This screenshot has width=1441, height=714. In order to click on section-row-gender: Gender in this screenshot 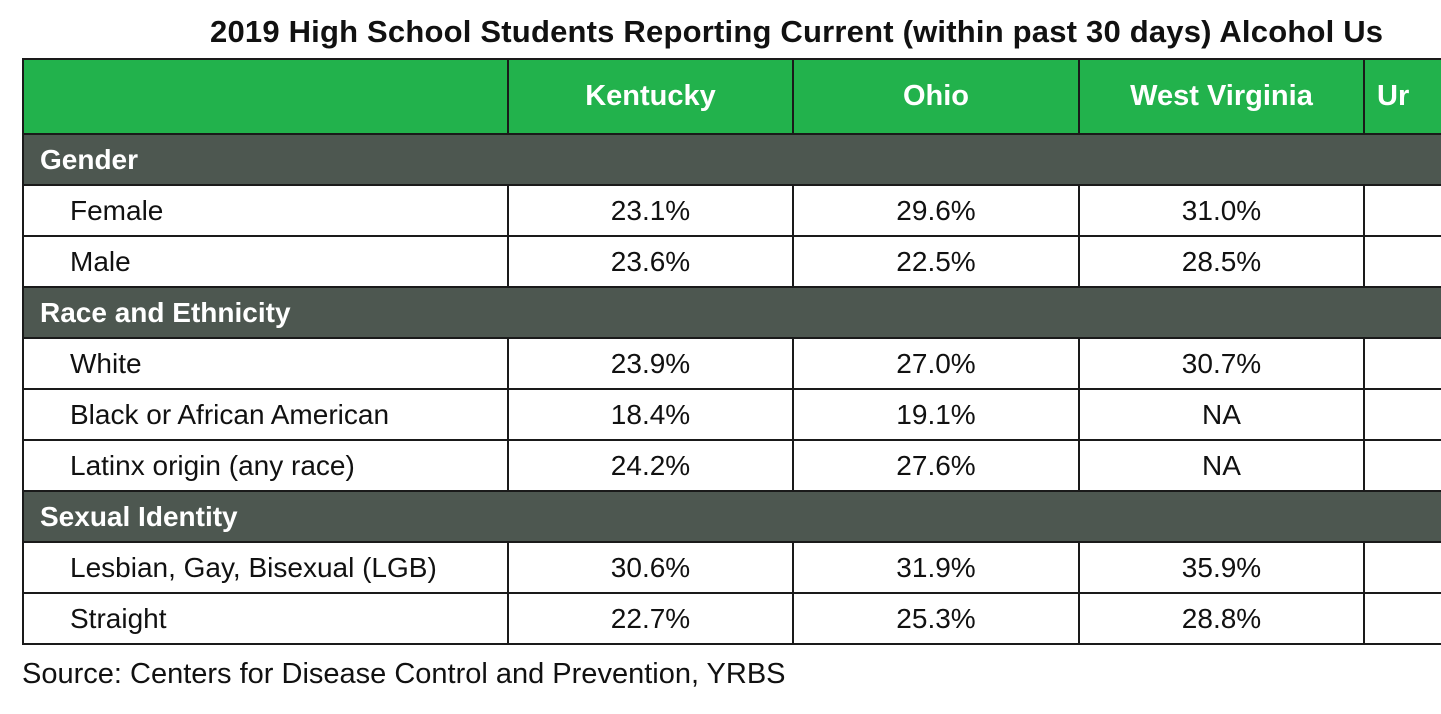, I will do `click(731, 159)`.